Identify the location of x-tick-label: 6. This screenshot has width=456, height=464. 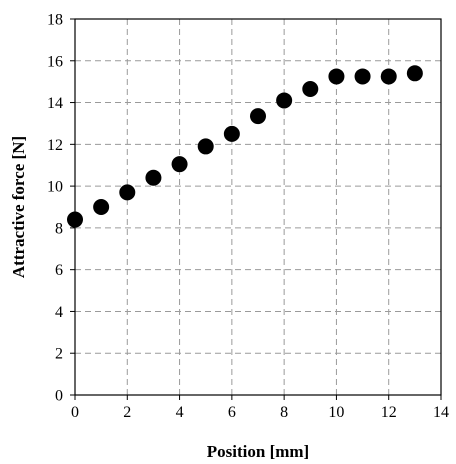
(232, 412).